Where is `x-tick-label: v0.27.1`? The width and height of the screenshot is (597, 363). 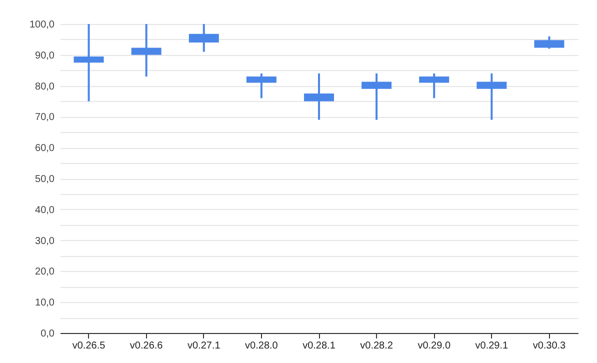
x-tick-label: v0.27.1 is located at coordinates (204, 346).